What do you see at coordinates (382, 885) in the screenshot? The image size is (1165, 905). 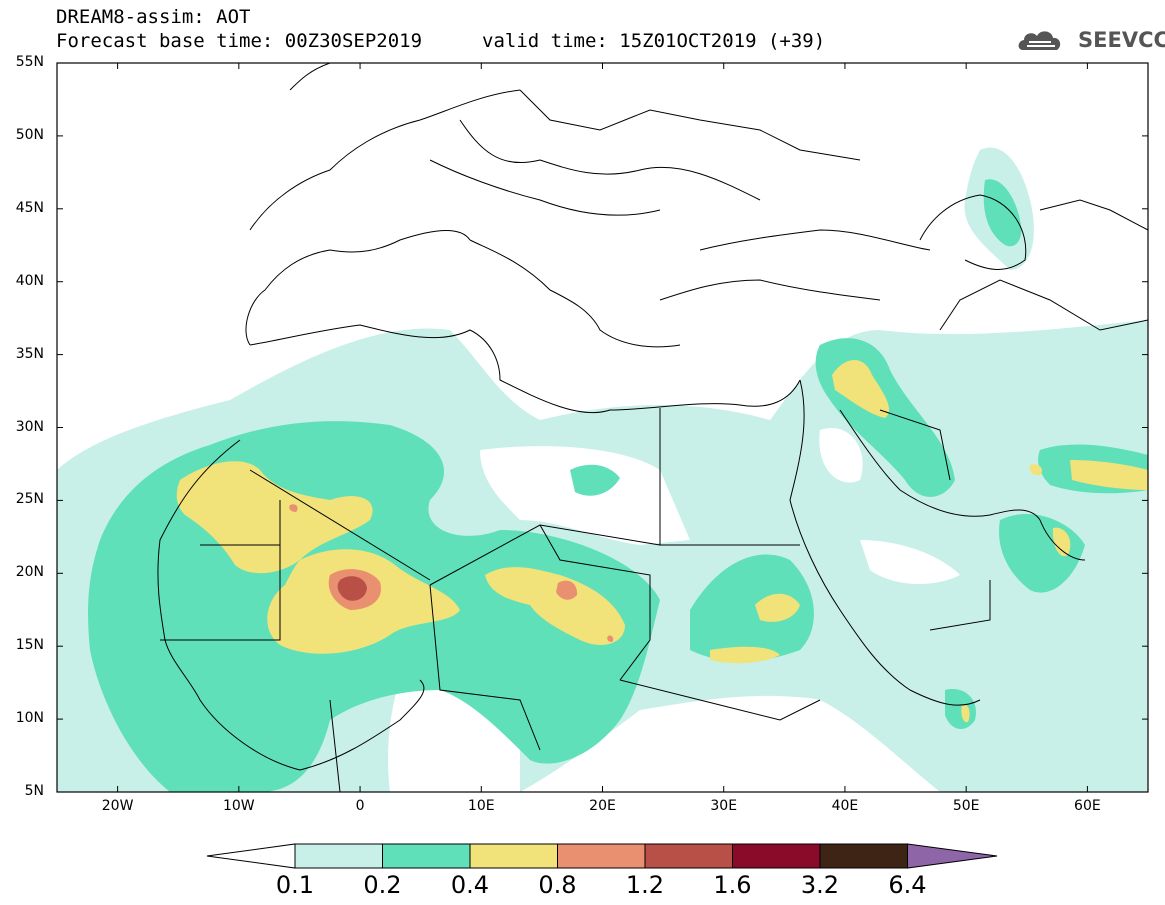 I see `legend-level-label: 0.2` at bounding box center [382, 885].